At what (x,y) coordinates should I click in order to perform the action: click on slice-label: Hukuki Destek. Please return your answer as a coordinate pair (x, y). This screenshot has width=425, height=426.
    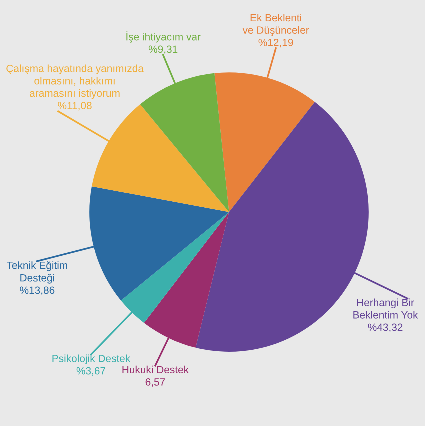
    Looking at the image, I should click on (156, 370).